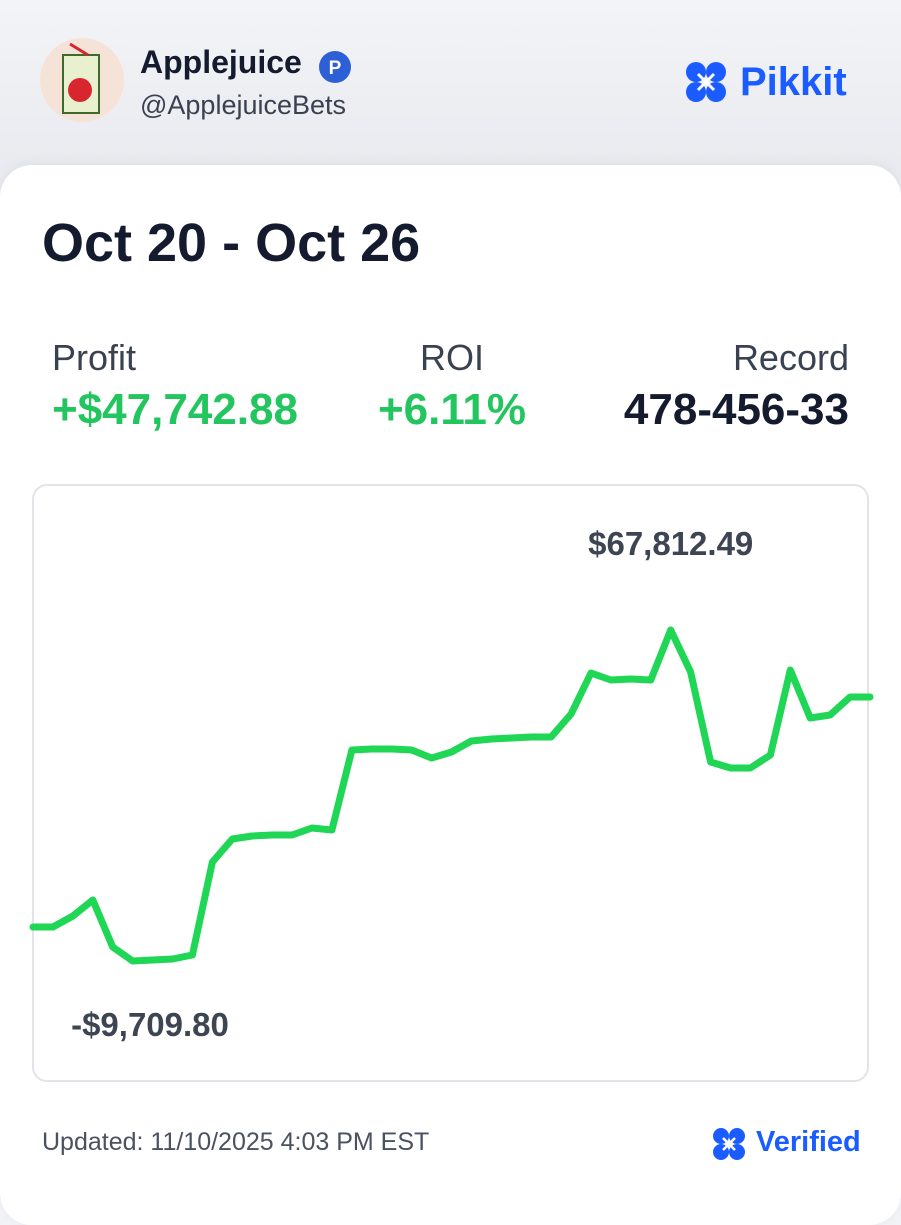 Image resolution: width=901 pixels, height=1225 pixels. I want to click on svg-text: P, so click(335, 68).